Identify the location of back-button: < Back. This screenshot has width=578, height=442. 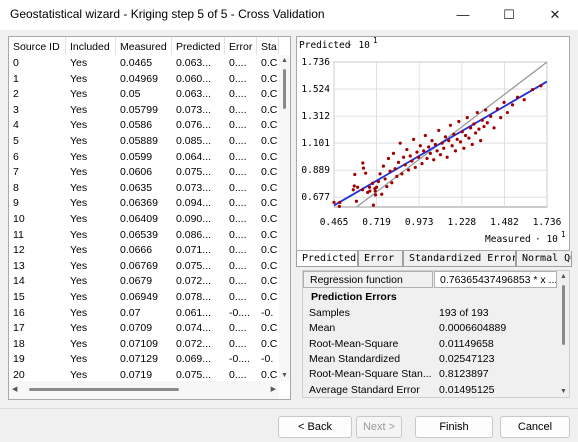
(315, 427).